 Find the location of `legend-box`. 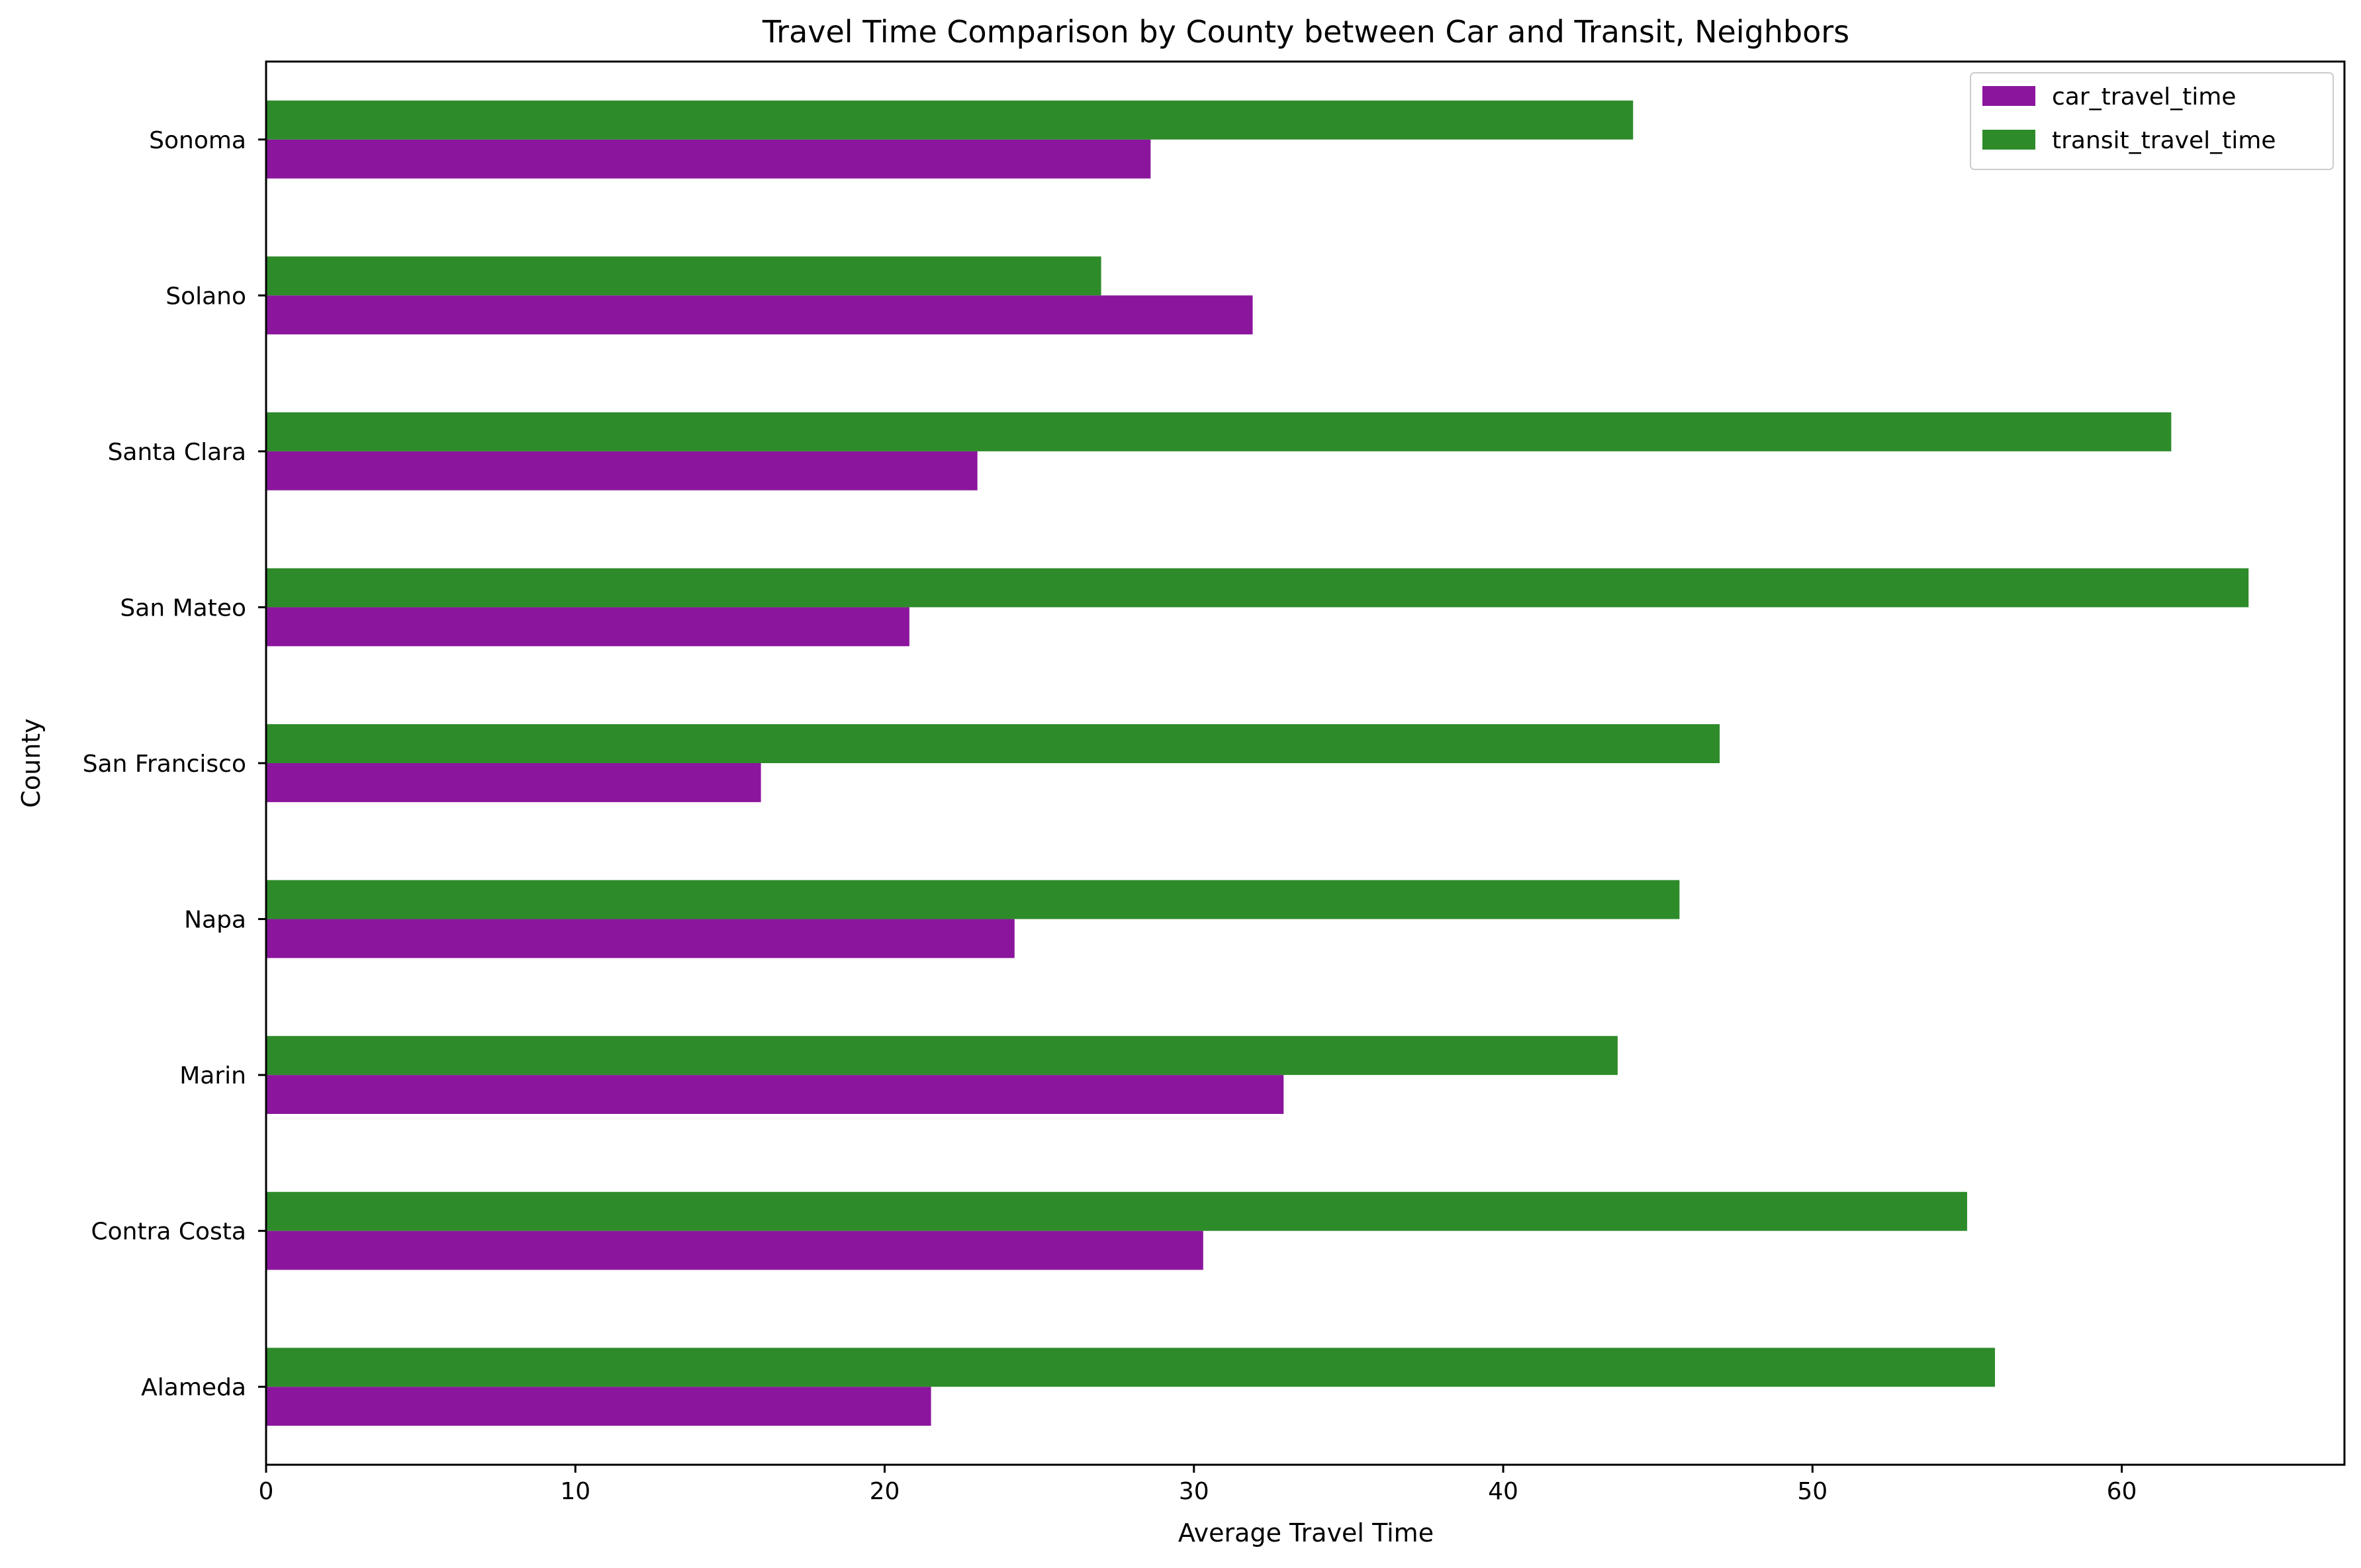

legend-box is located at coordinates (2152, 121).